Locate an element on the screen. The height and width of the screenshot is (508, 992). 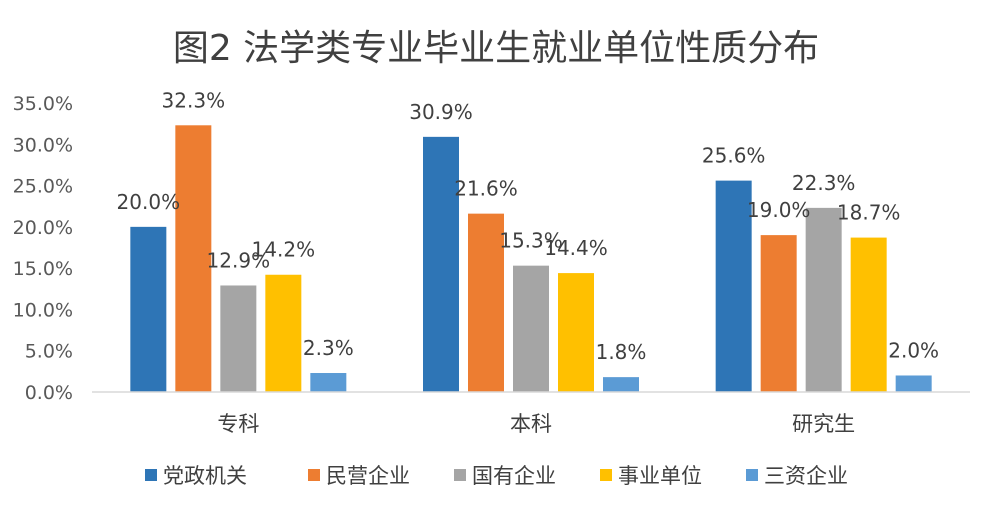
legend-item: 国有企业 is located at coordinates (505, 476).